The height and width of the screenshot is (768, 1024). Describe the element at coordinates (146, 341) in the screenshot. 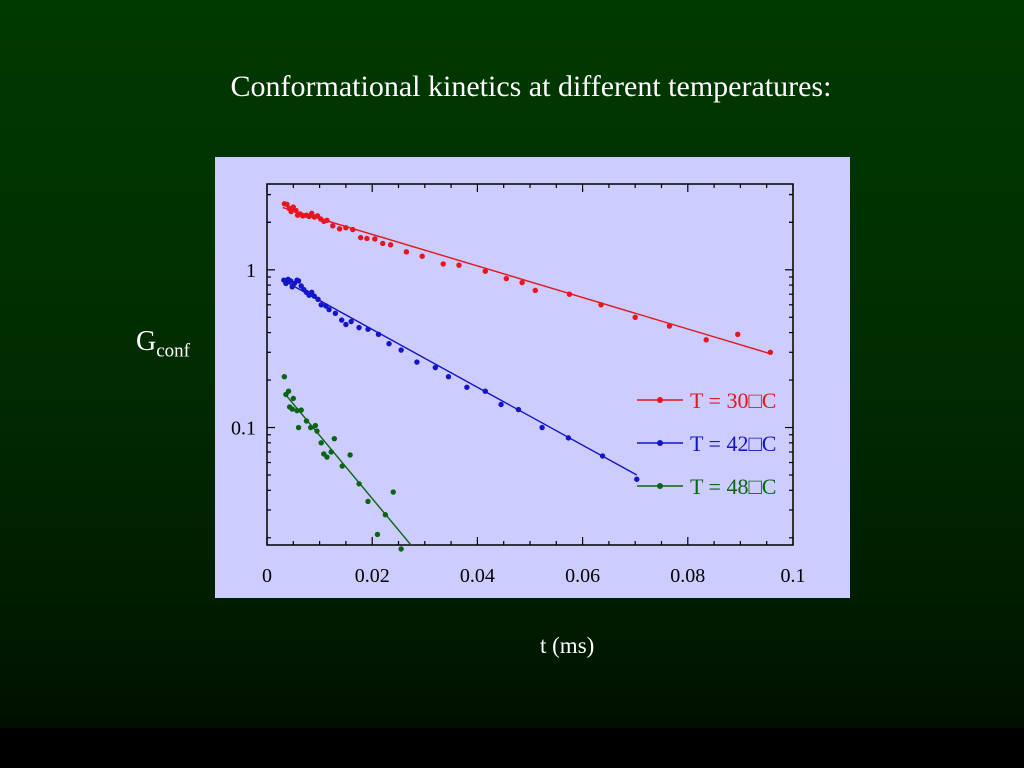

I see `y-axis-label-main: G` at that location.